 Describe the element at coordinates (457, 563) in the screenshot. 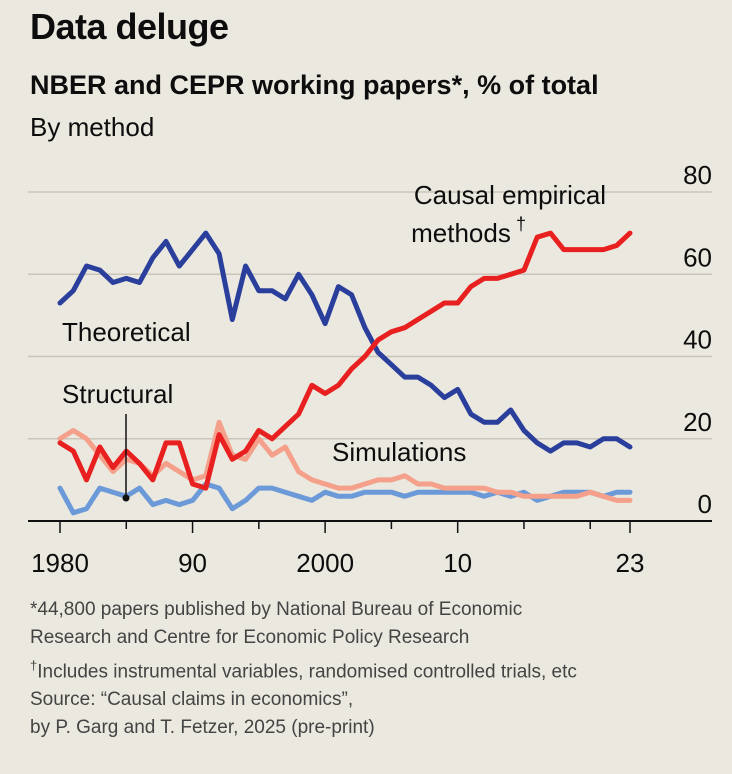

I see `x-tick-label: 10` at that location.